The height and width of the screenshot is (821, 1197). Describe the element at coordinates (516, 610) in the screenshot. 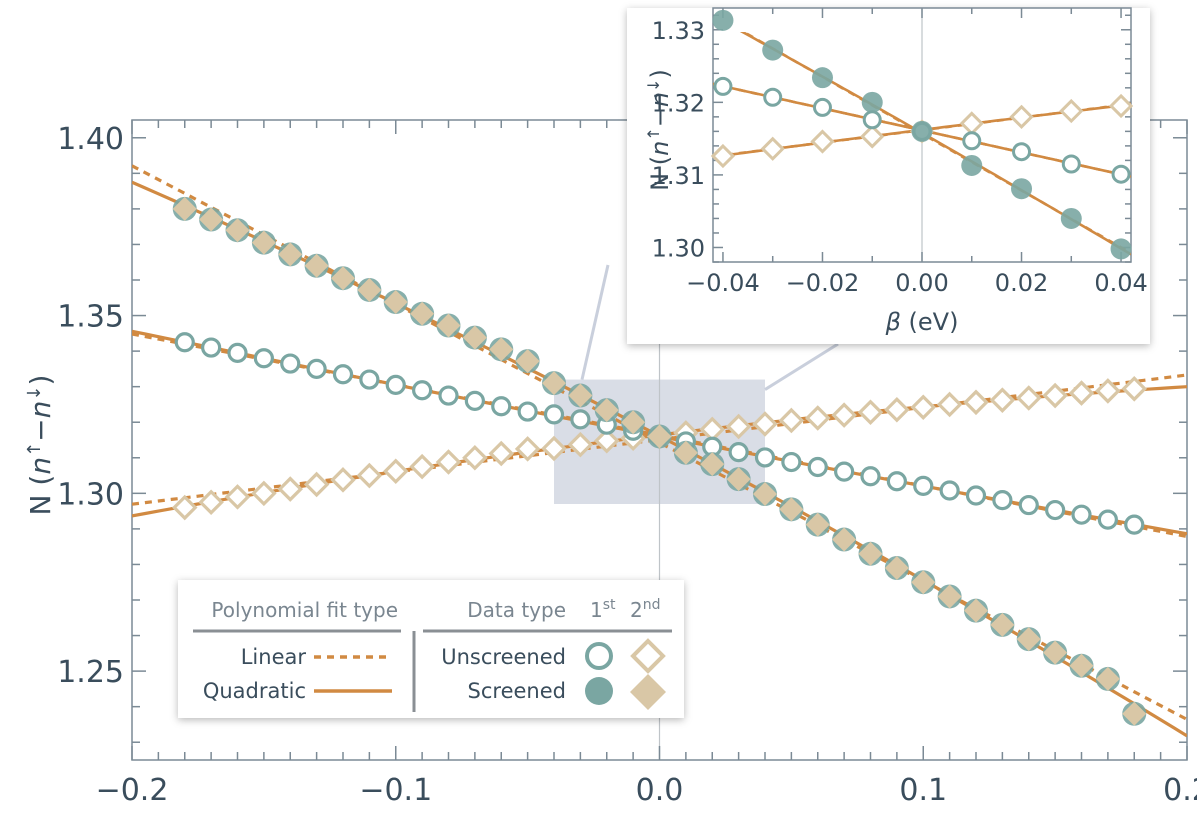

I see `legend-data-header: Data type` at that location.